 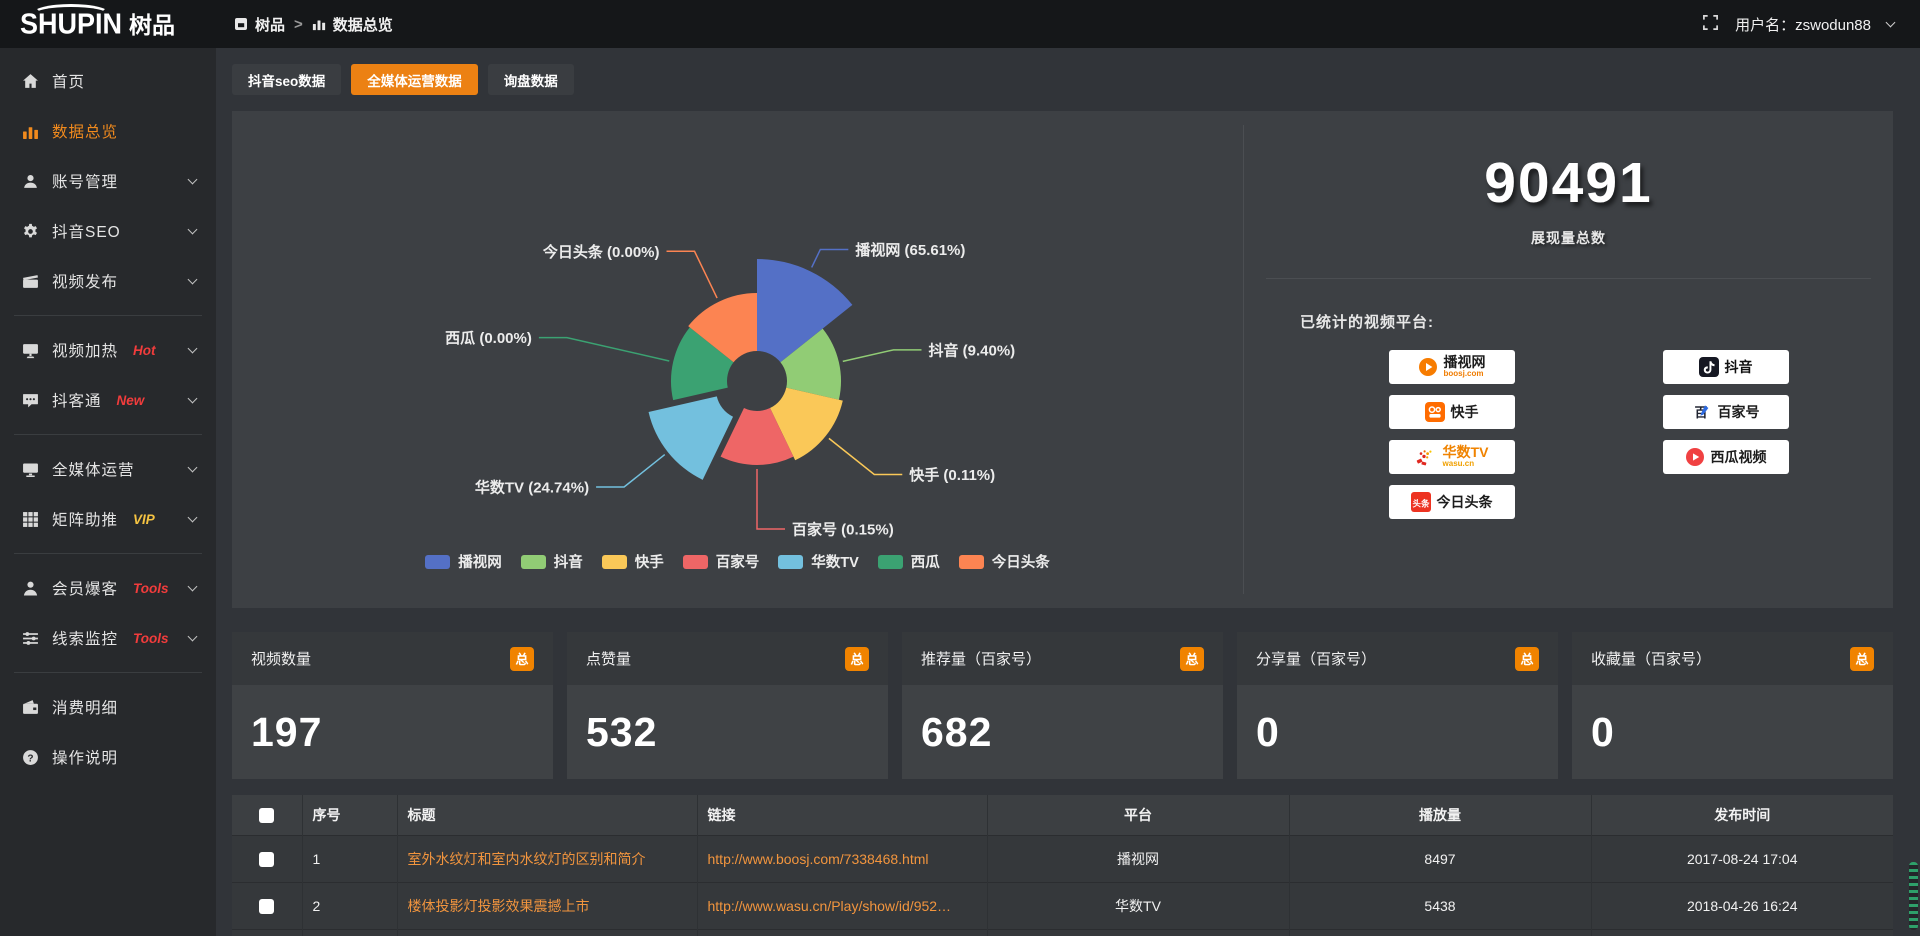 What do you see at coordinates (1451, 412) in the screenshot?
I see `platform-badge-kuaishou: 快手` at bounding box center [1451, 412].